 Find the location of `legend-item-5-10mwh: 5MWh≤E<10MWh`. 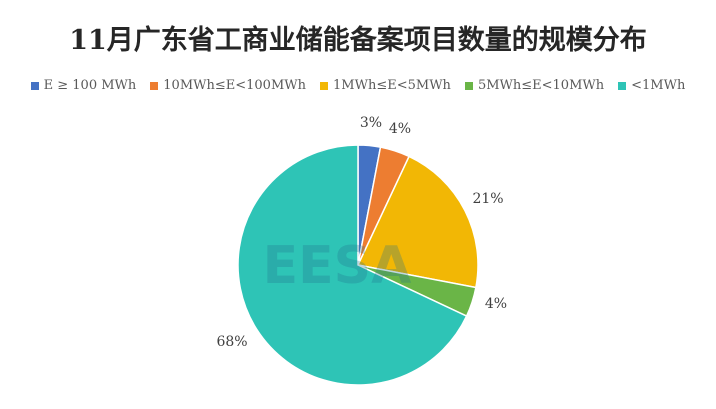

legend-item-5-10mwh: 5MWh≤E<10MWh is located at coordinates (534, 85).